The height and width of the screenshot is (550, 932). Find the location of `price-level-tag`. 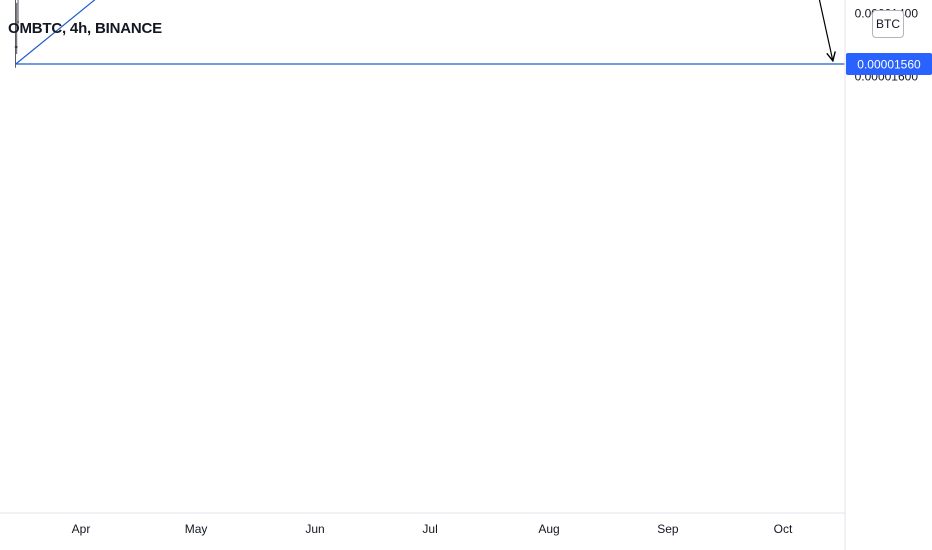

price-level-tag is located at coordinates (889, 64).